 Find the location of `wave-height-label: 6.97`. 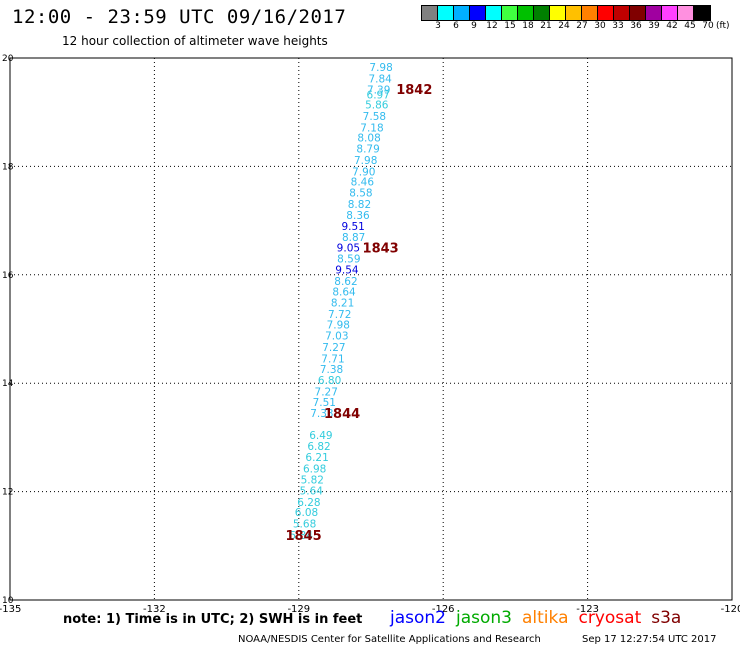

wave-height-label: 6.97 is located at coordinates (378, 95).